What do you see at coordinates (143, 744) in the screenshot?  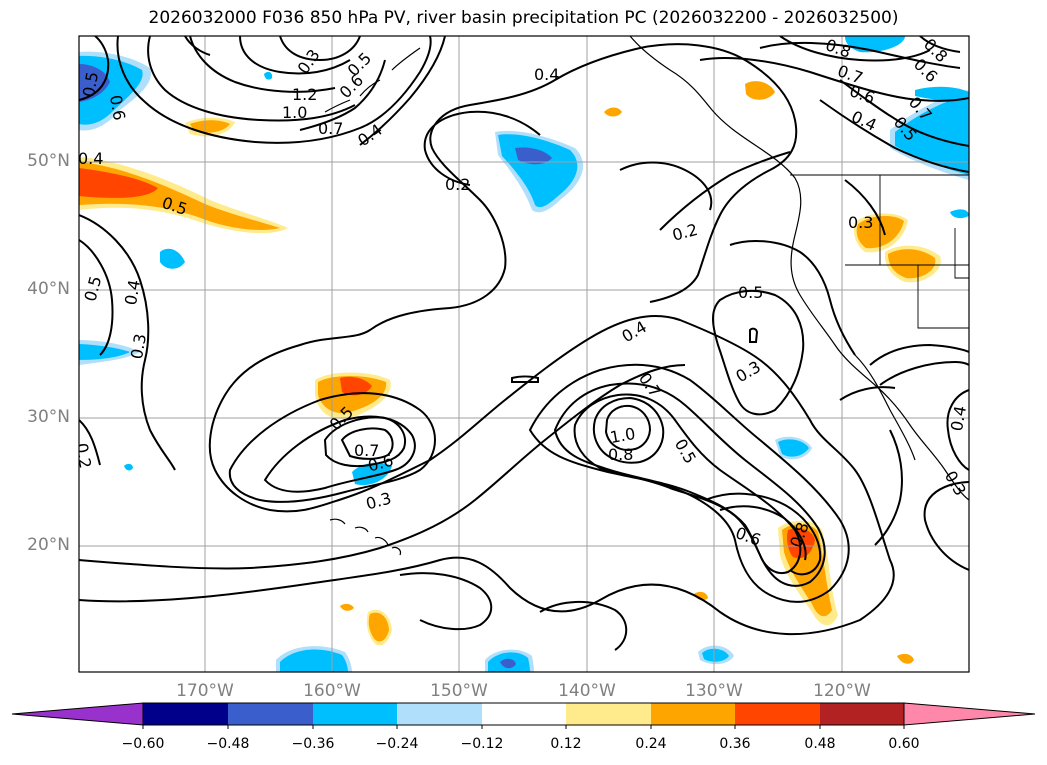 I see `colorbar-tick-label: −0.60` at bounding box center [143, 744].